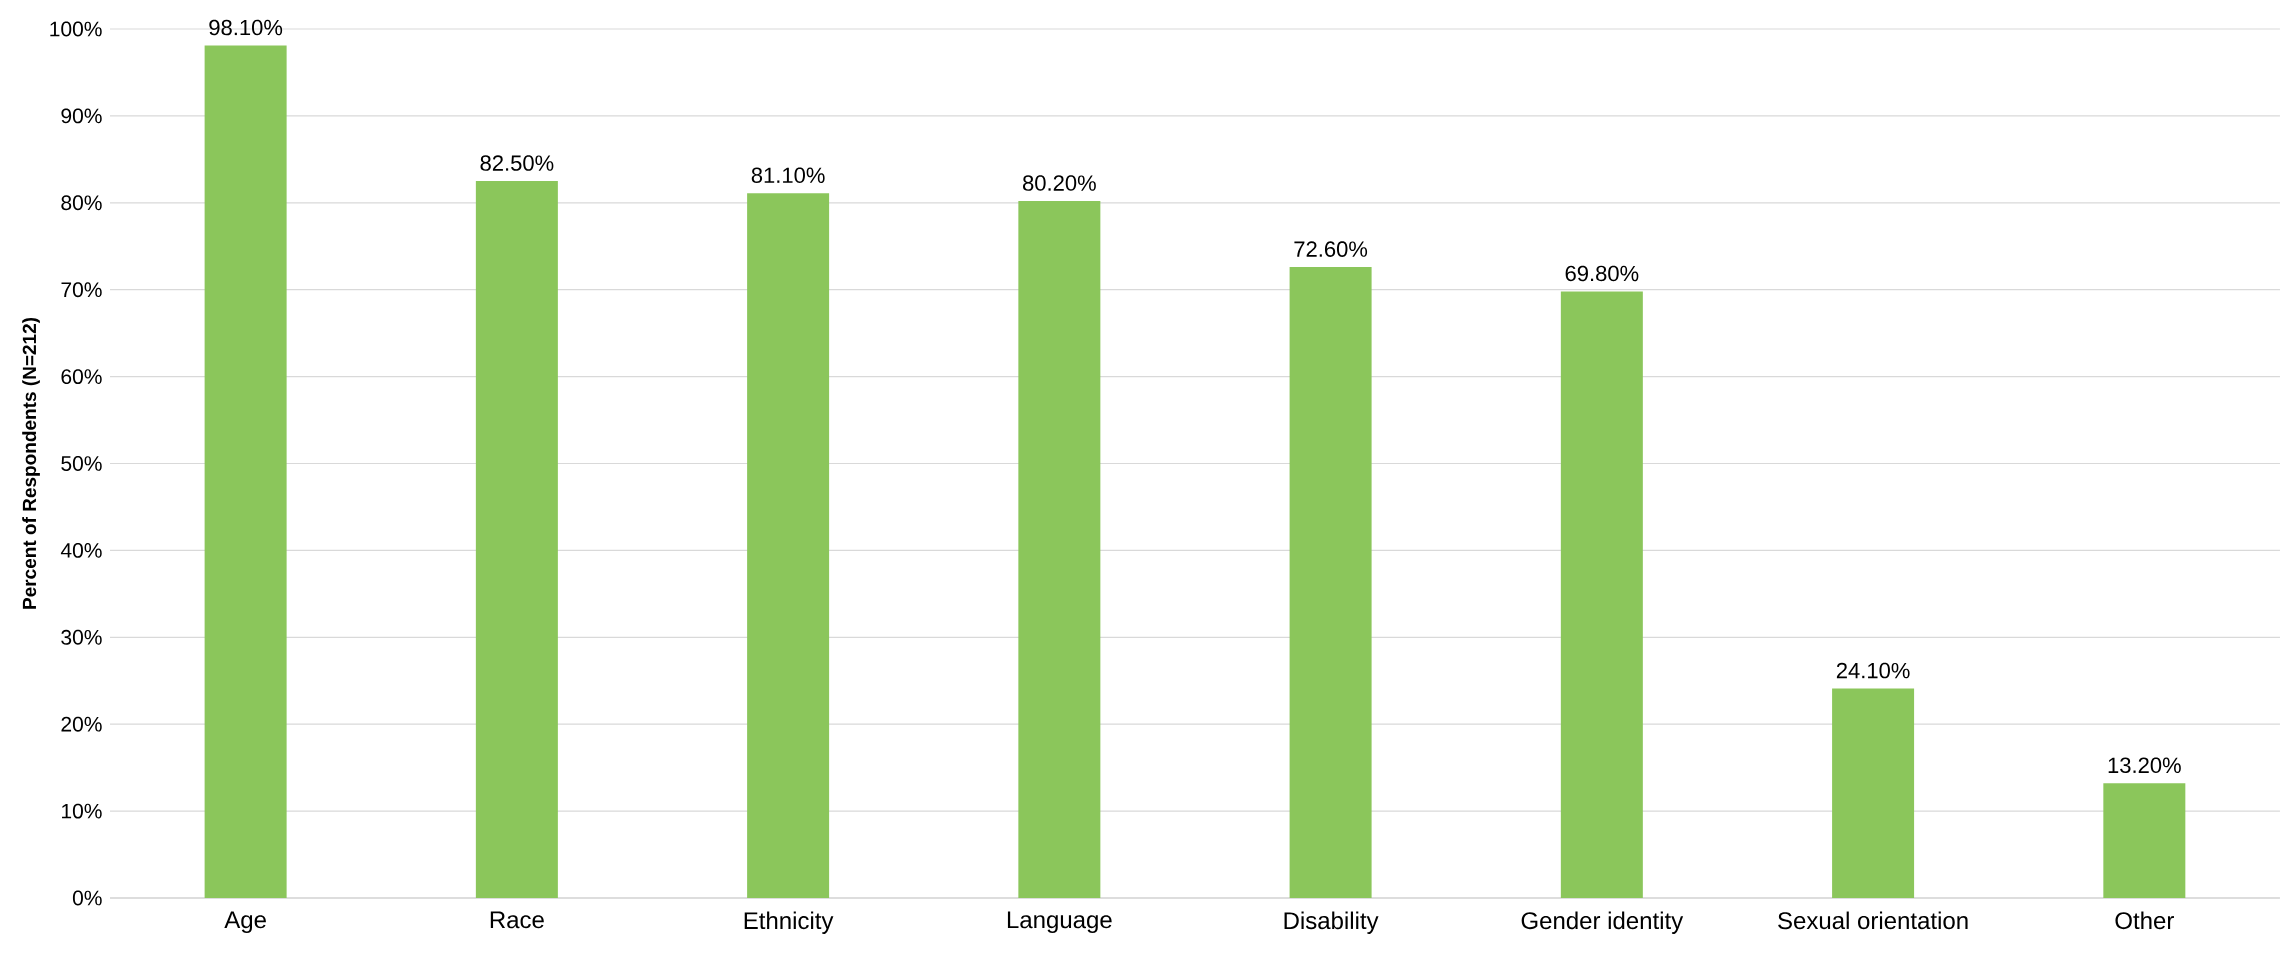  I want to click on data-label: 72.60%, so click(1331, 249).